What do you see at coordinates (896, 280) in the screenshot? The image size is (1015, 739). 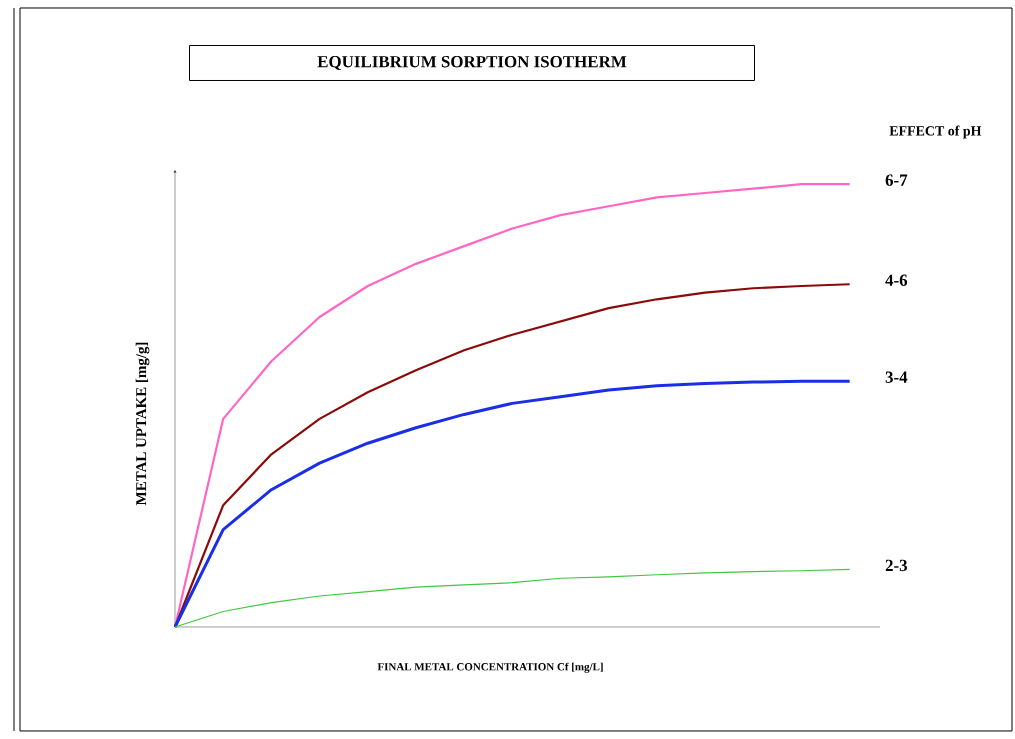 I see `text: 4-6` at bounding box center [896, 280].